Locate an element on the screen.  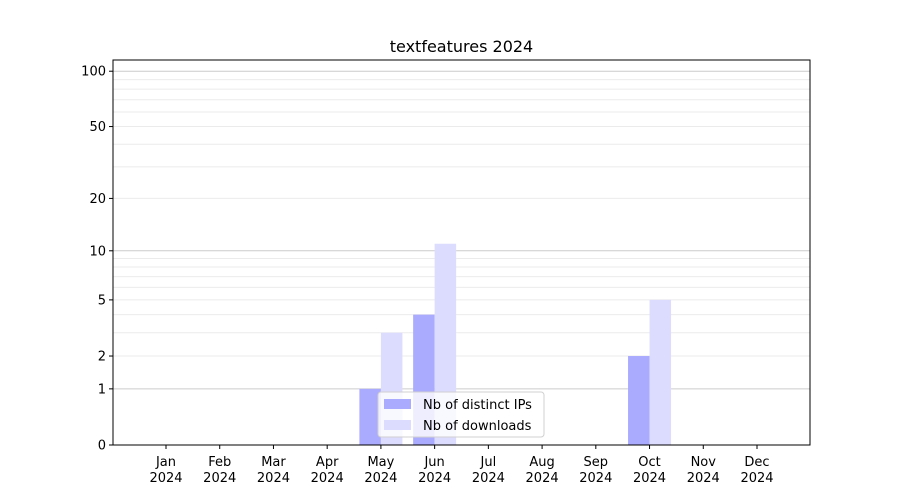
legend-label: Nb of downloads is located at coordinates (477, 426).